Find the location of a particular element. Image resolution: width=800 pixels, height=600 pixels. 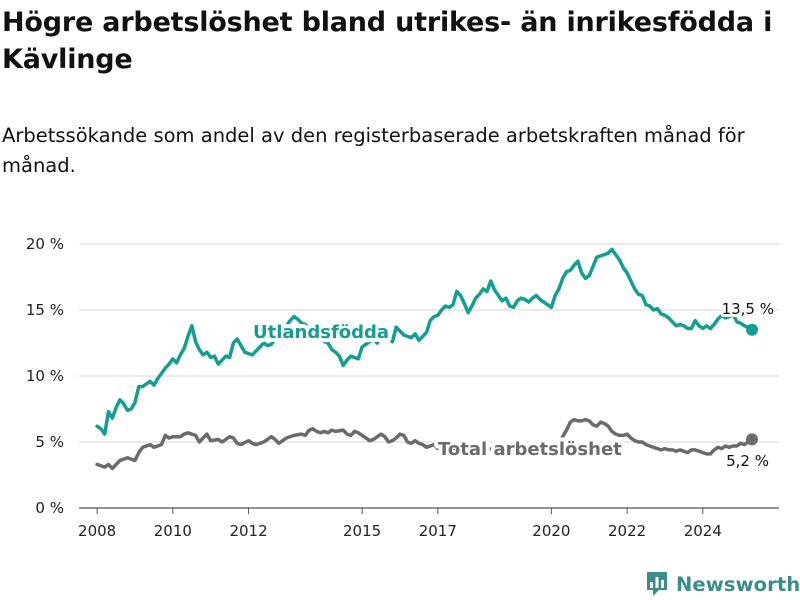

brand-name: Newsworthy is located at coordinates (738, 584).